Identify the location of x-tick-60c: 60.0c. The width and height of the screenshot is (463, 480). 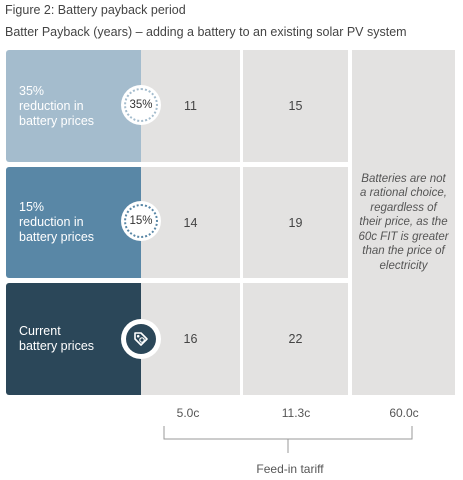
(404, 413).